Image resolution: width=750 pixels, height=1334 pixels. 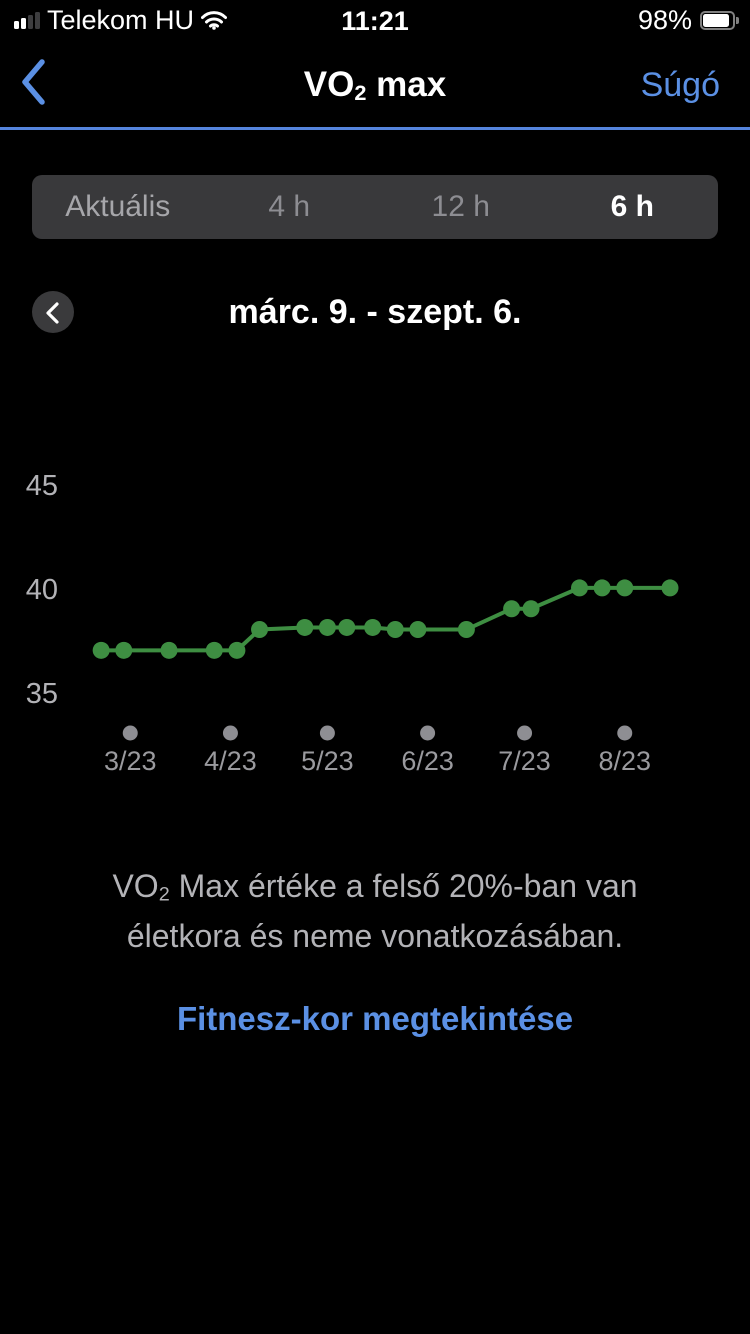 What do you see at coordinates (664, 19) in the screenshot?
I see `battery-percent-label: 98%` at bounding box center [664, 19].